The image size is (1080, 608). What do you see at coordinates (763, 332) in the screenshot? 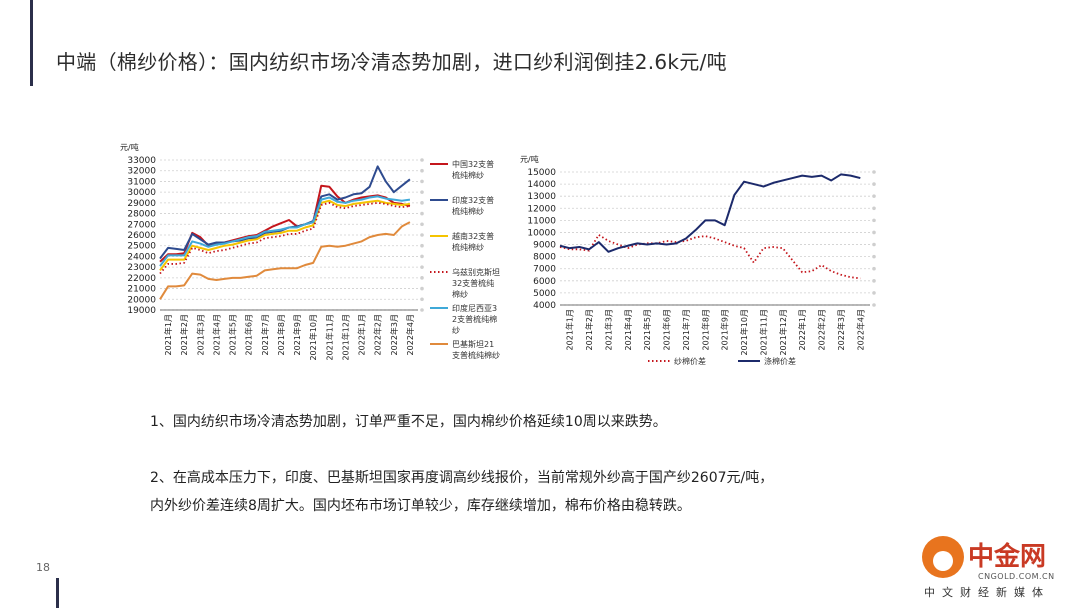
I see `x-tick-label: 2021年11月` at bounding box center [763, 332].